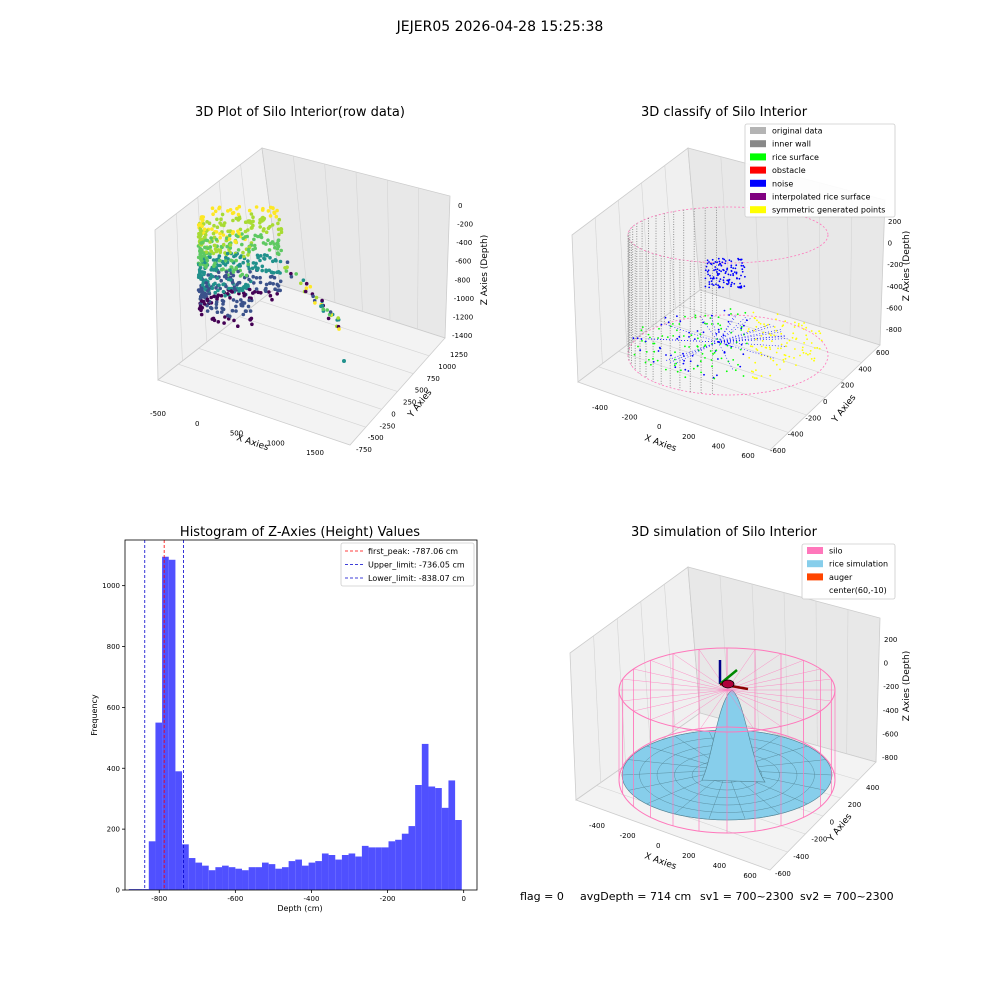 This screenshot has height=1000, width=1000. What do you see at coordinates (840, 828) in the screenshot?
I see `simulation-y-label: Y Axies` at bounding box center [840, 828].